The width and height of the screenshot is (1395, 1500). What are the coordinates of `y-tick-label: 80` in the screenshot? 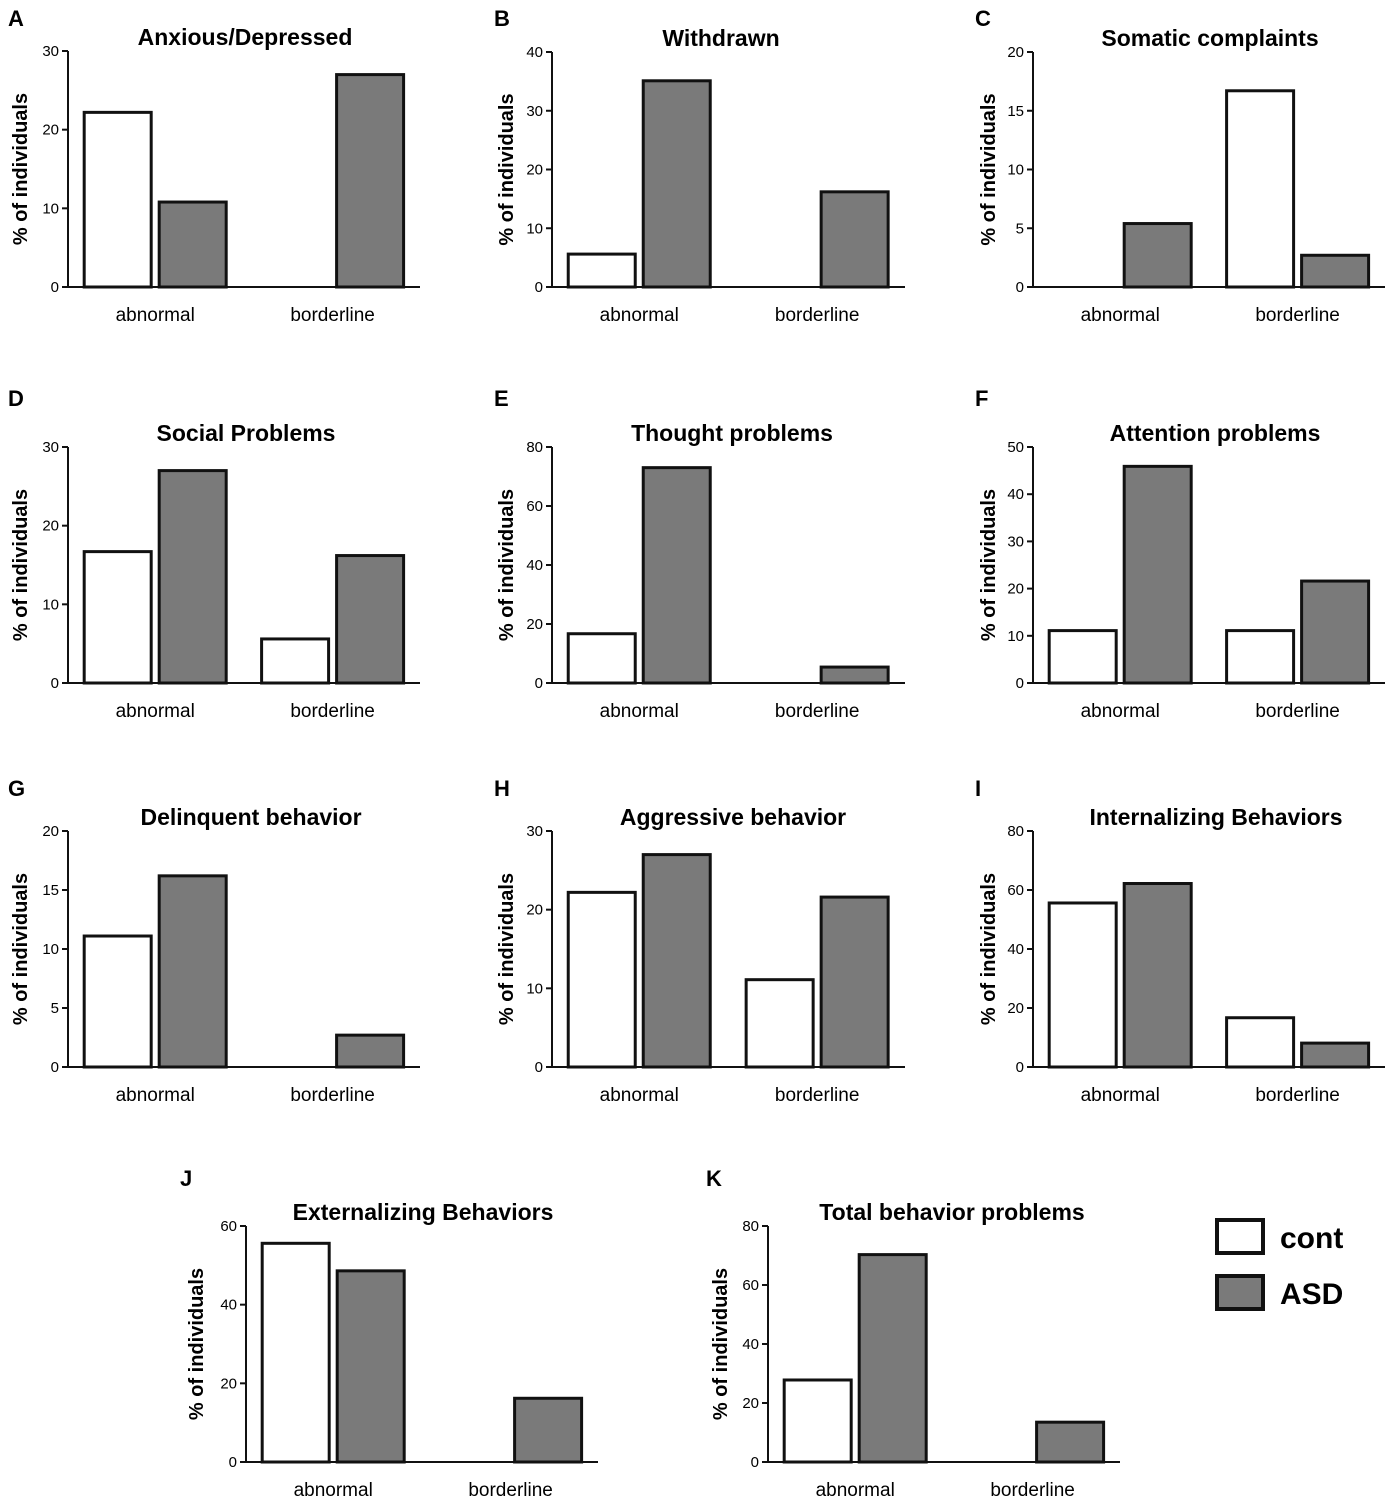 It's located at (534, 447).